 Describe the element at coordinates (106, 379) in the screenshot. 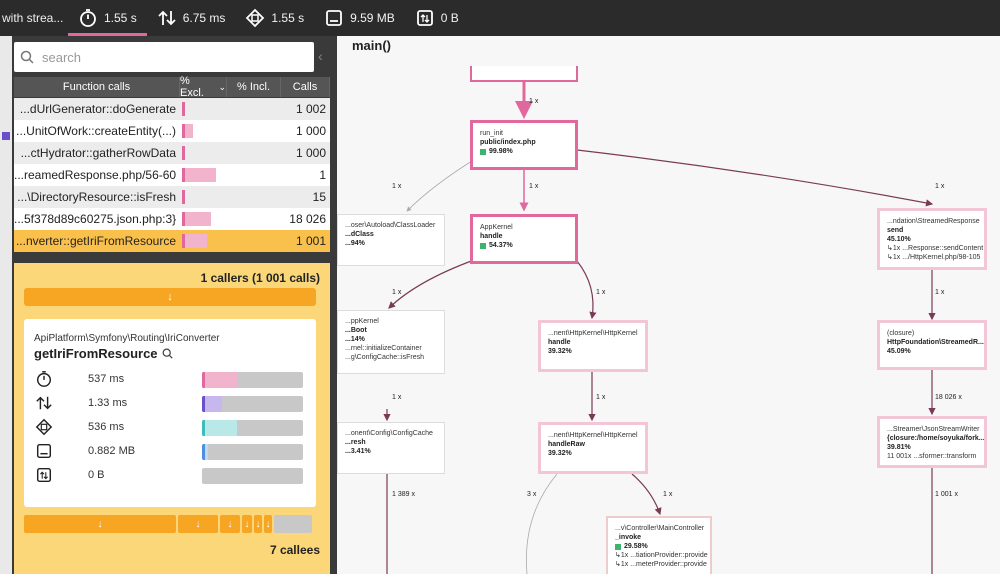

I see `metric-value: 537 ms` at that location.